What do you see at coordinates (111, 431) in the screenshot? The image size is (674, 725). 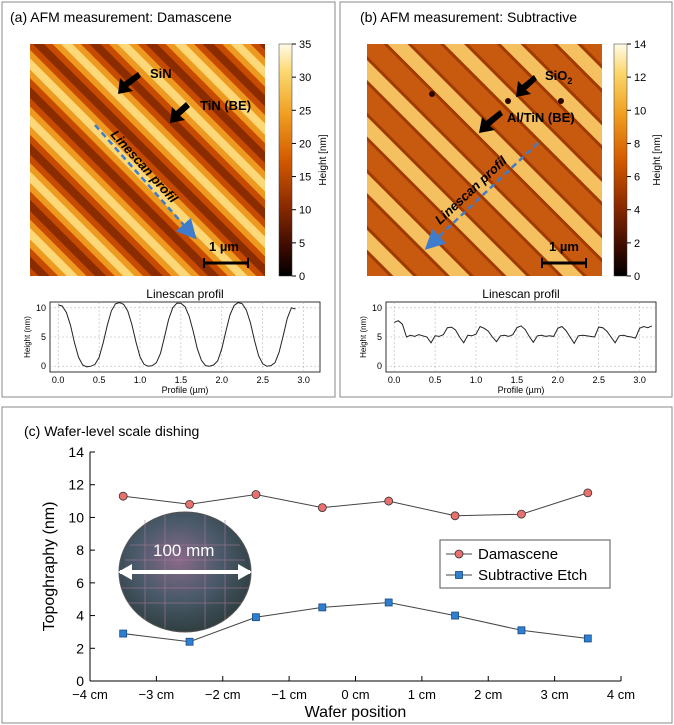 I see `panel-c-title: (c) Wafer-level scale dishing` at bounding box center [111, 431].